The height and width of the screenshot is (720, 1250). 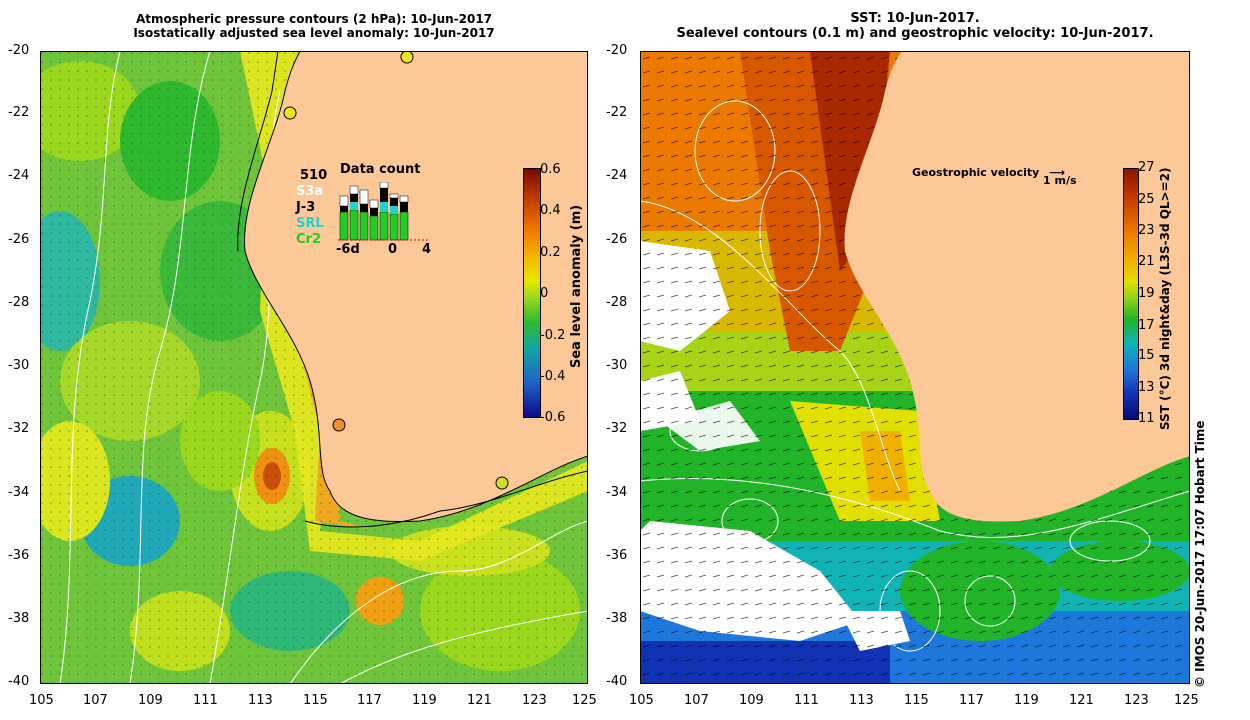 What do you see at coordinates (1026, 700) in the screenshot?
I see `right-x-tick: 119` at bounding box center [1026, 700].